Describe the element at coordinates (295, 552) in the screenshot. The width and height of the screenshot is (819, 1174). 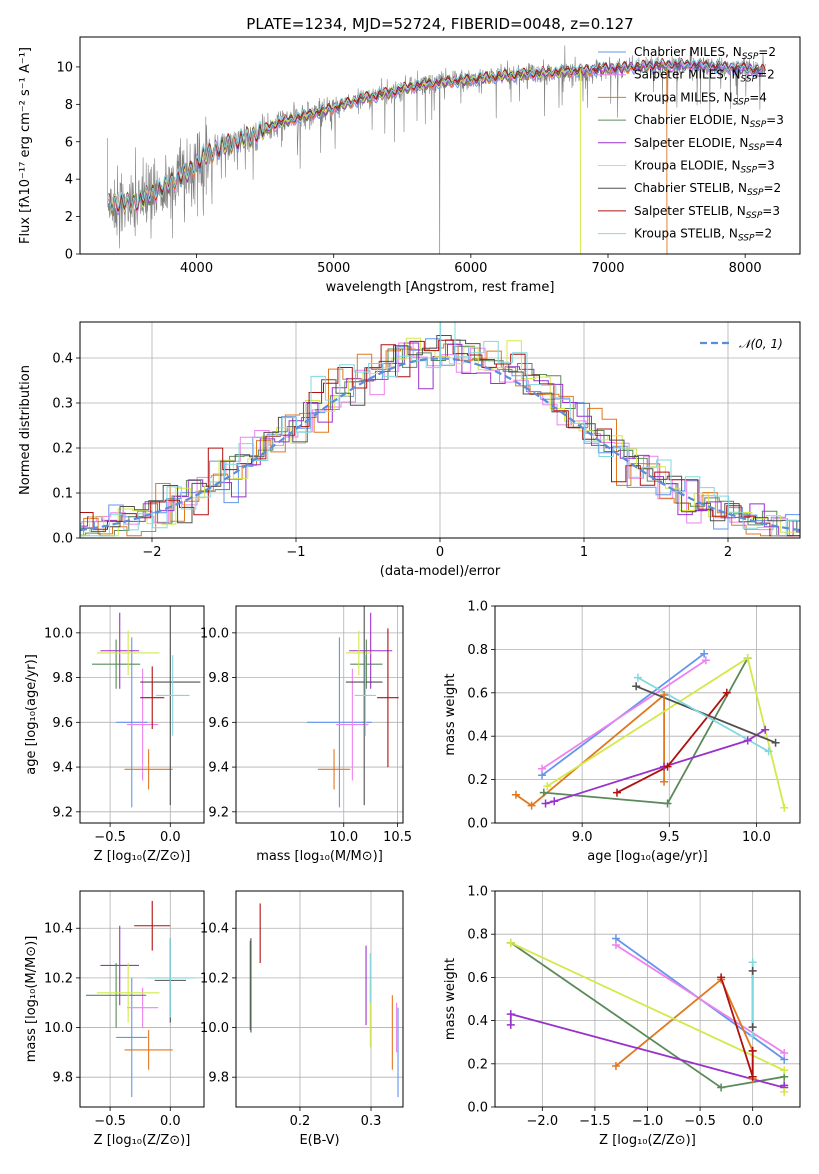
I see `x-tick-label: −1` at that location.